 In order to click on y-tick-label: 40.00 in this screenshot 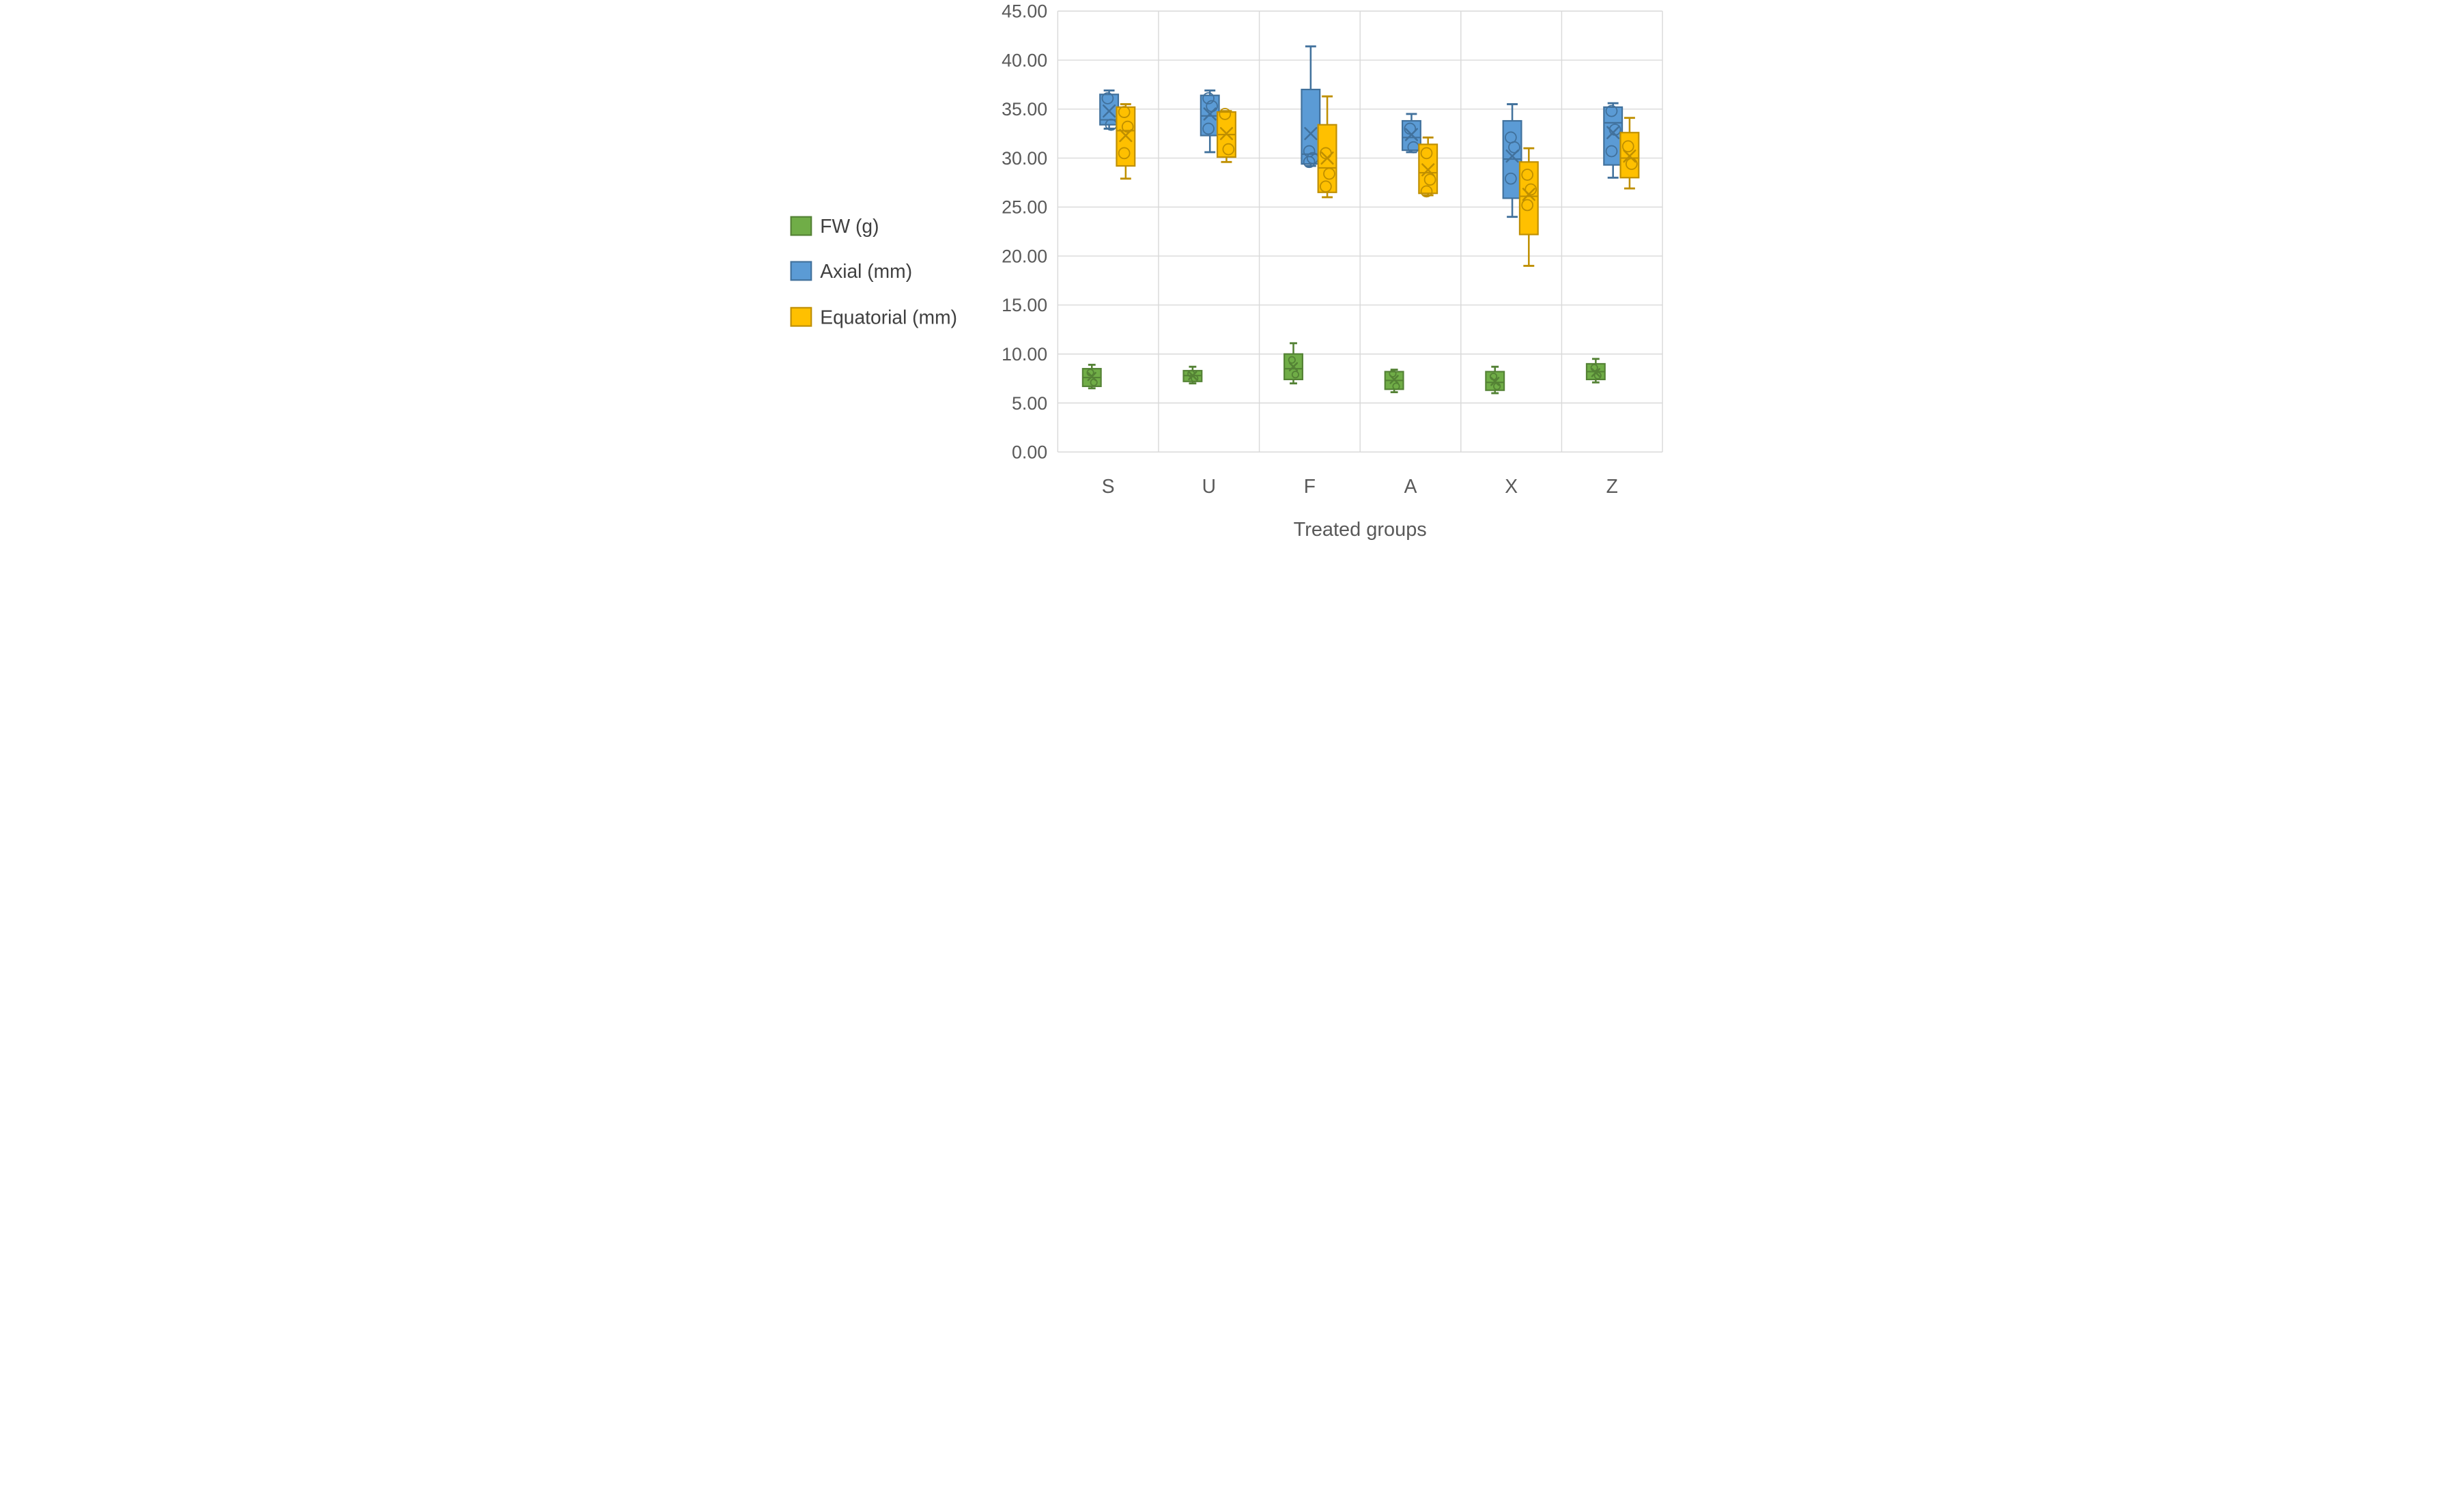, I will do `click(1024, 60)`.